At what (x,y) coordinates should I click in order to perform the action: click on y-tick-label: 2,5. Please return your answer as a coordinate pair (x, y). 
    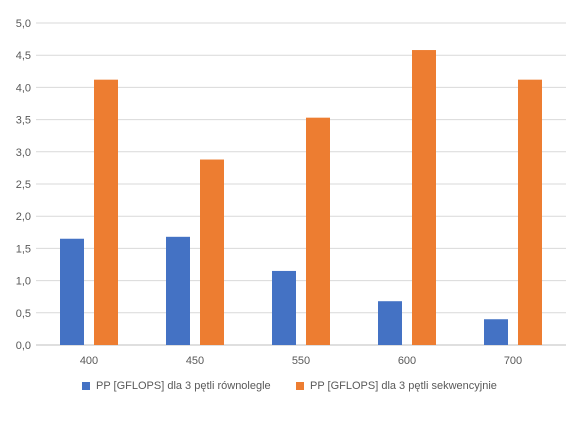
    Looking at the image, I should click on (23, 185).